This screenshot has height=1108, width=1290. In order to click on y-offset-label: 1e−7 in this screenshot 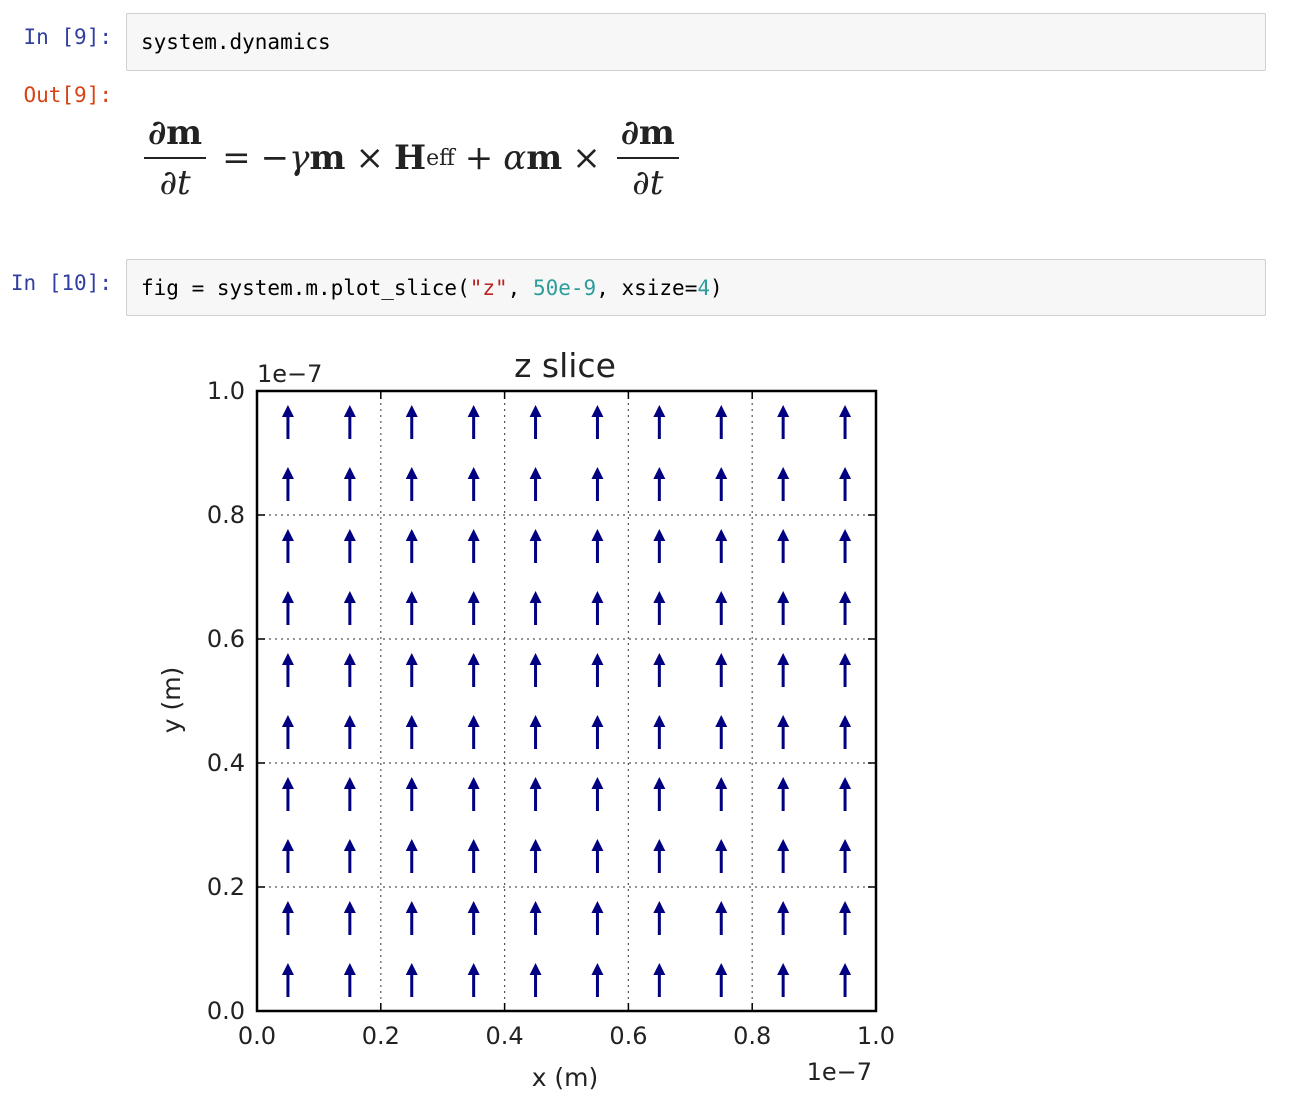, I will do `click(289, 374)`.